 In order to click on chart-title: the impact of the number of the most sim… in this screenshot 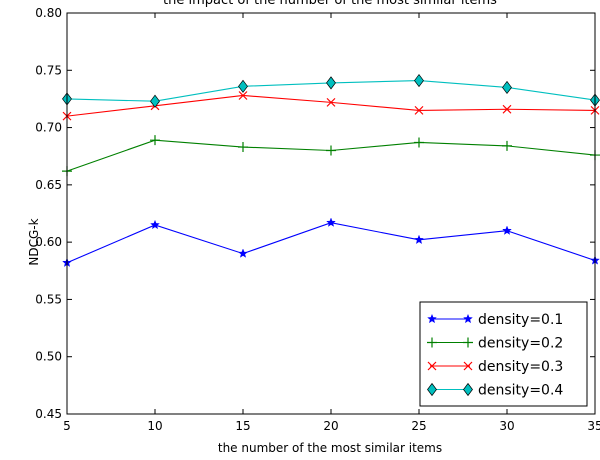, I will do `click(330, 4)`.